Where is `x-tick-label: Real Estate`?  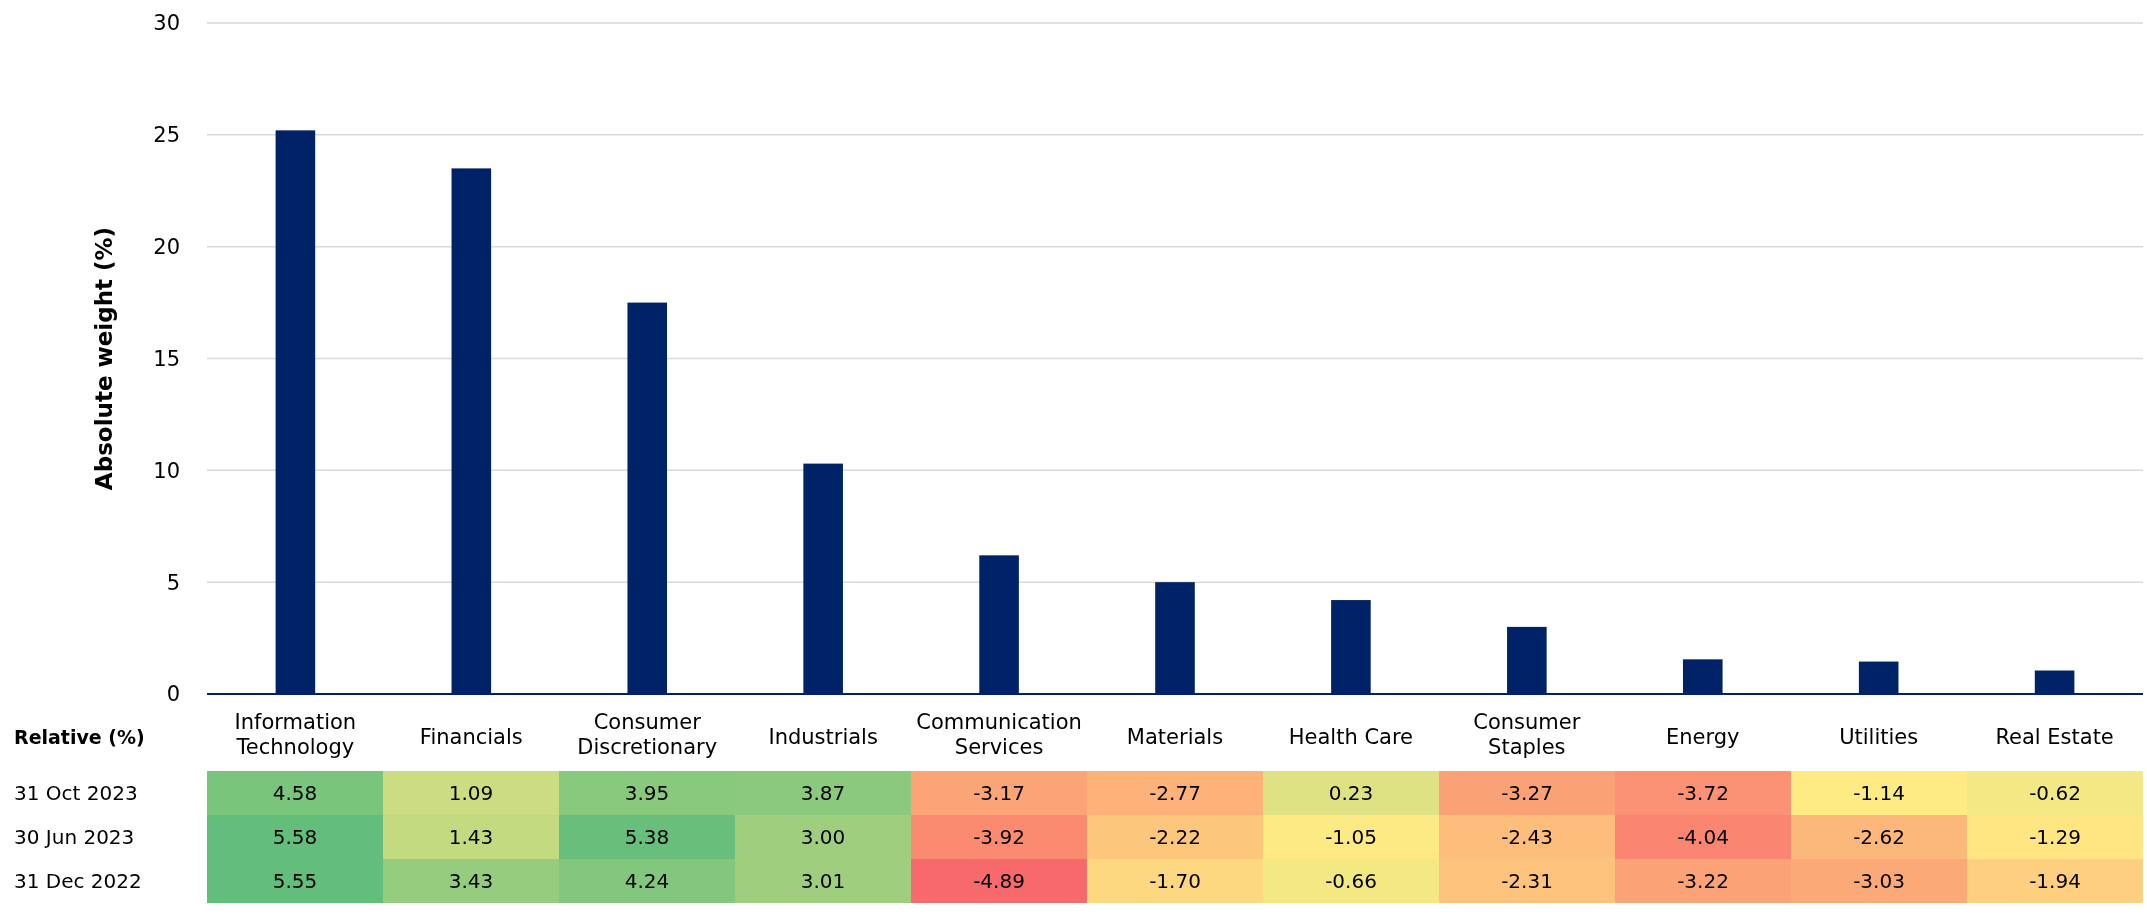 x-tick-label: Real Estate is located at coordinates (2054, 737).